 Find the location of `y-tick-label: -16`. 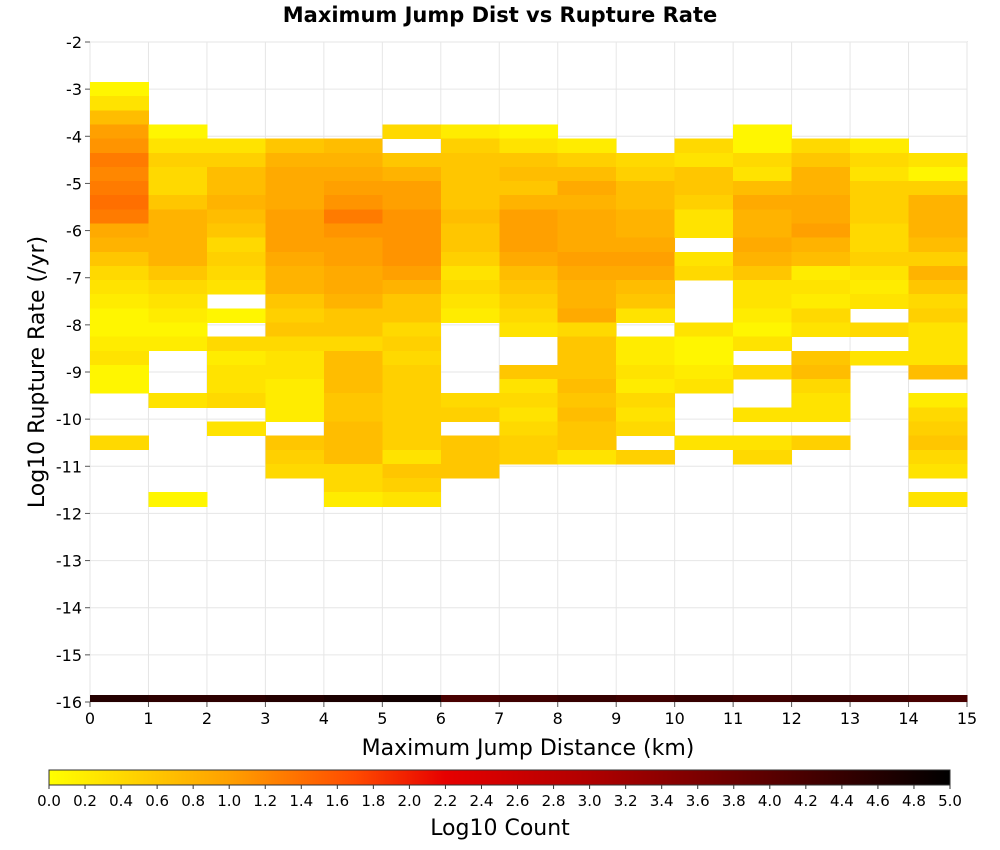

y-tick-label: -16 is located at coordinates (69, 702).